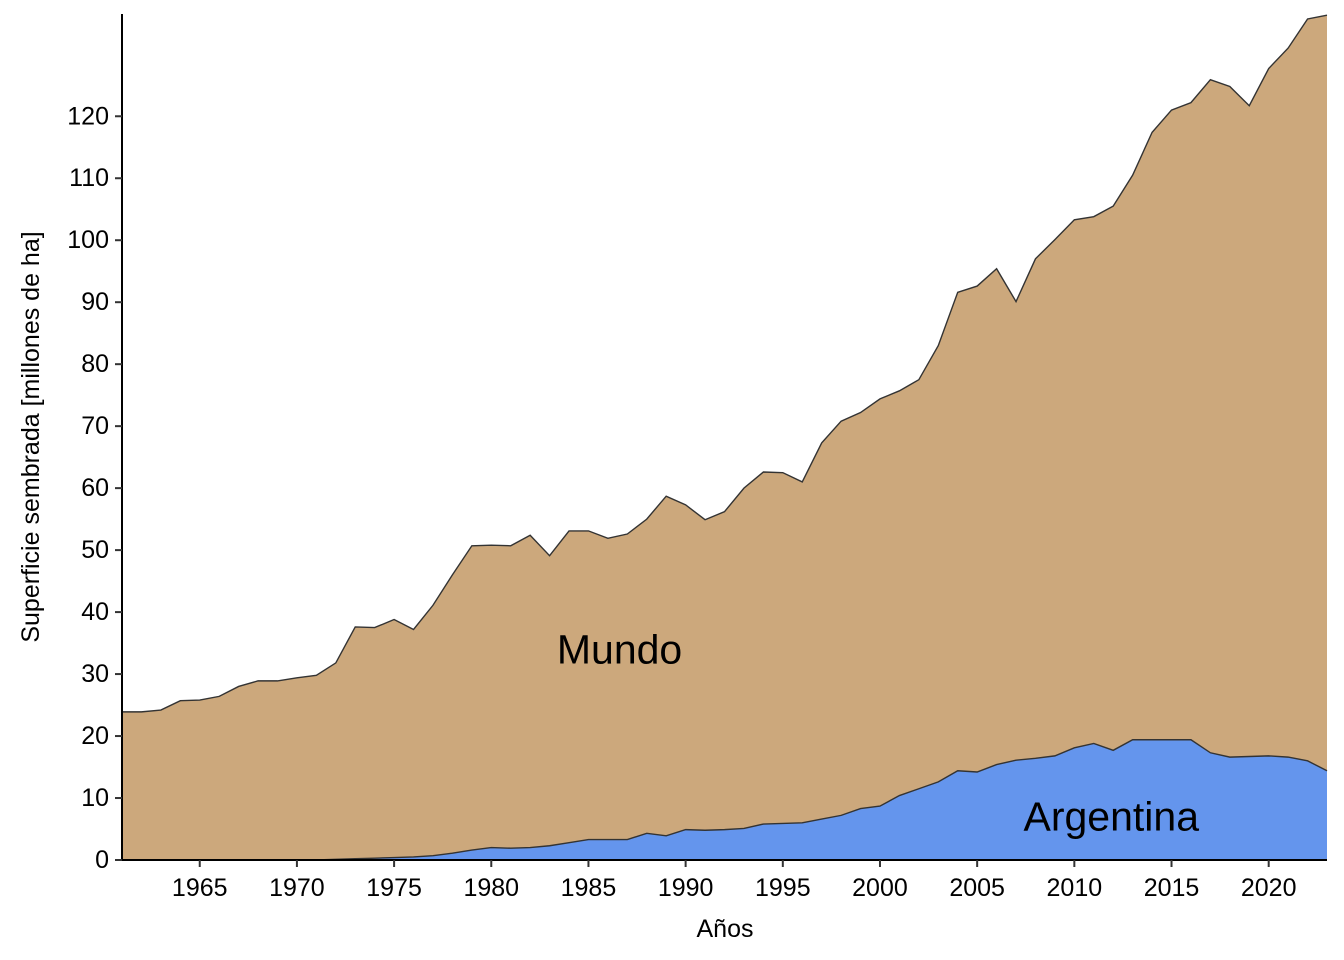  Describe the element at coordinates (977, 888) in the screenshot. I see `x-tick-label: 2005` at that location.